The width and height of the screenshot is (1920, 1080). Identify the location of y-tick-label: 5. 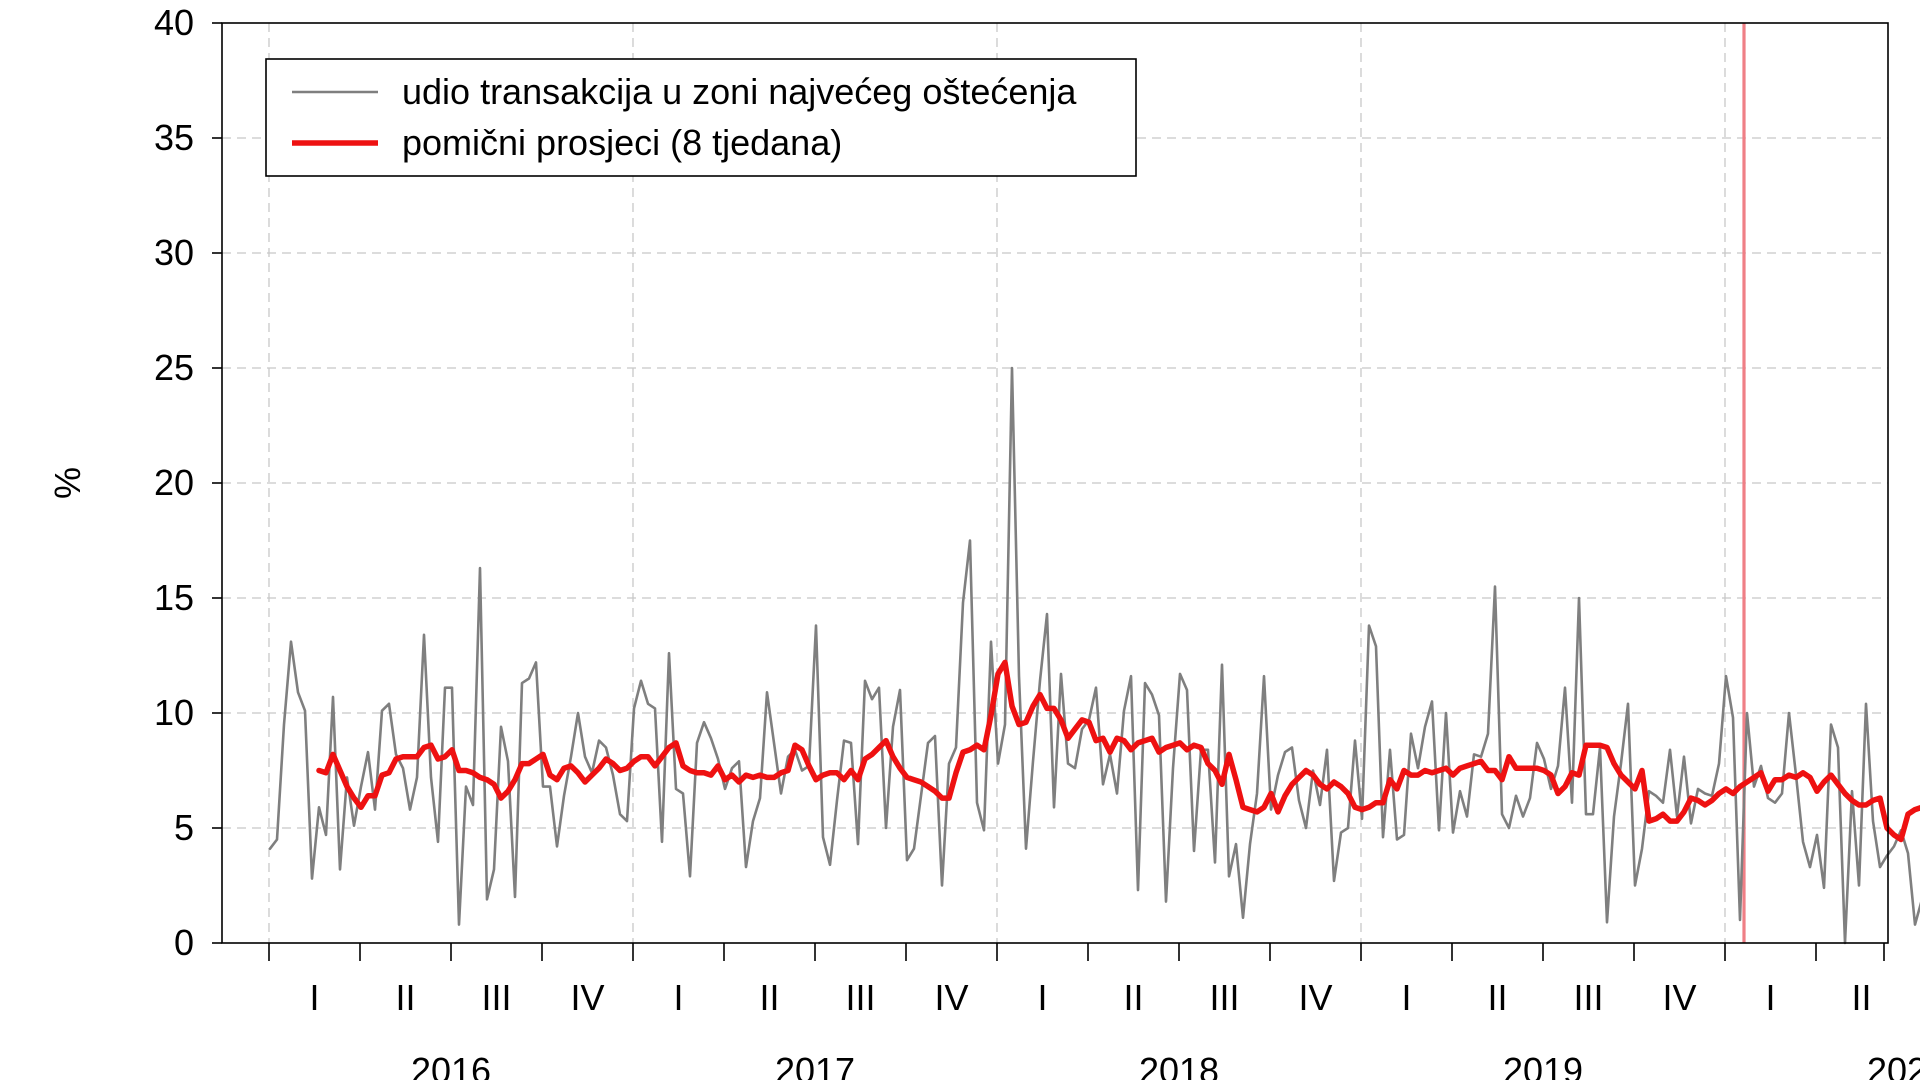
(184, 827).